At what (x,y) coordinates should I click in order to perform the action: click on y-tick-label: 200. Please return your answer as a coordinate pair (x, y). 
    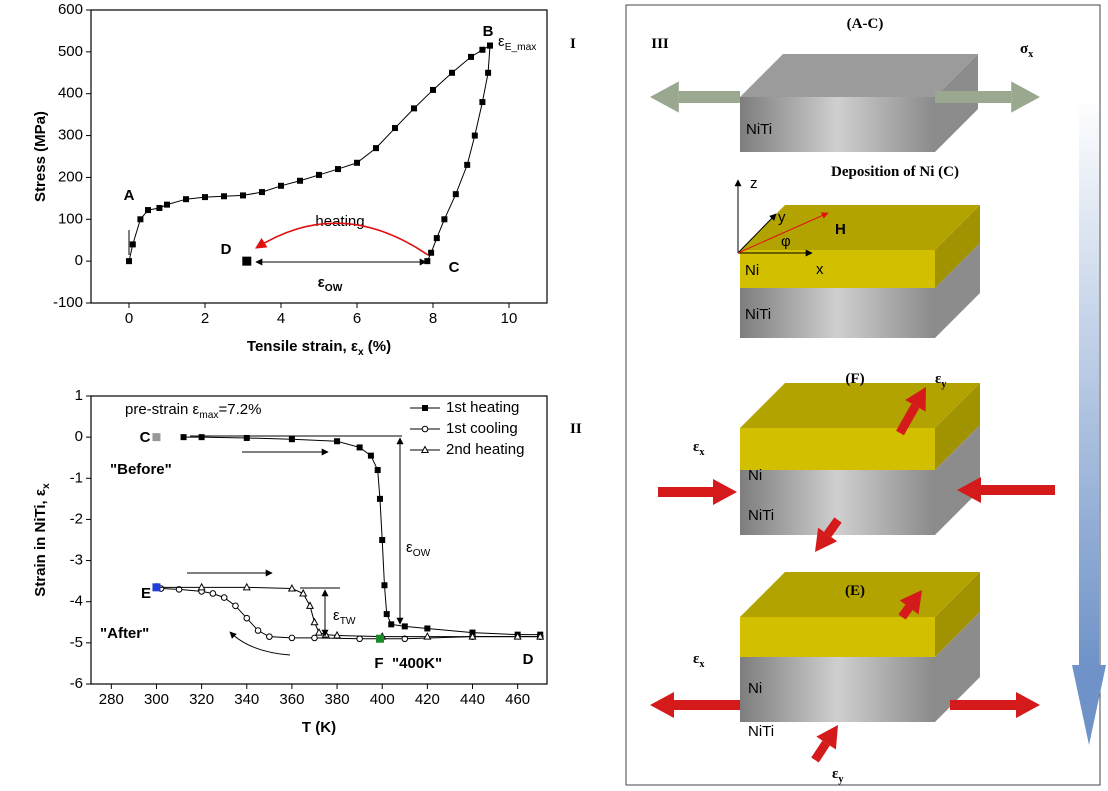
    Looking at the image, I should click on (70, 176).